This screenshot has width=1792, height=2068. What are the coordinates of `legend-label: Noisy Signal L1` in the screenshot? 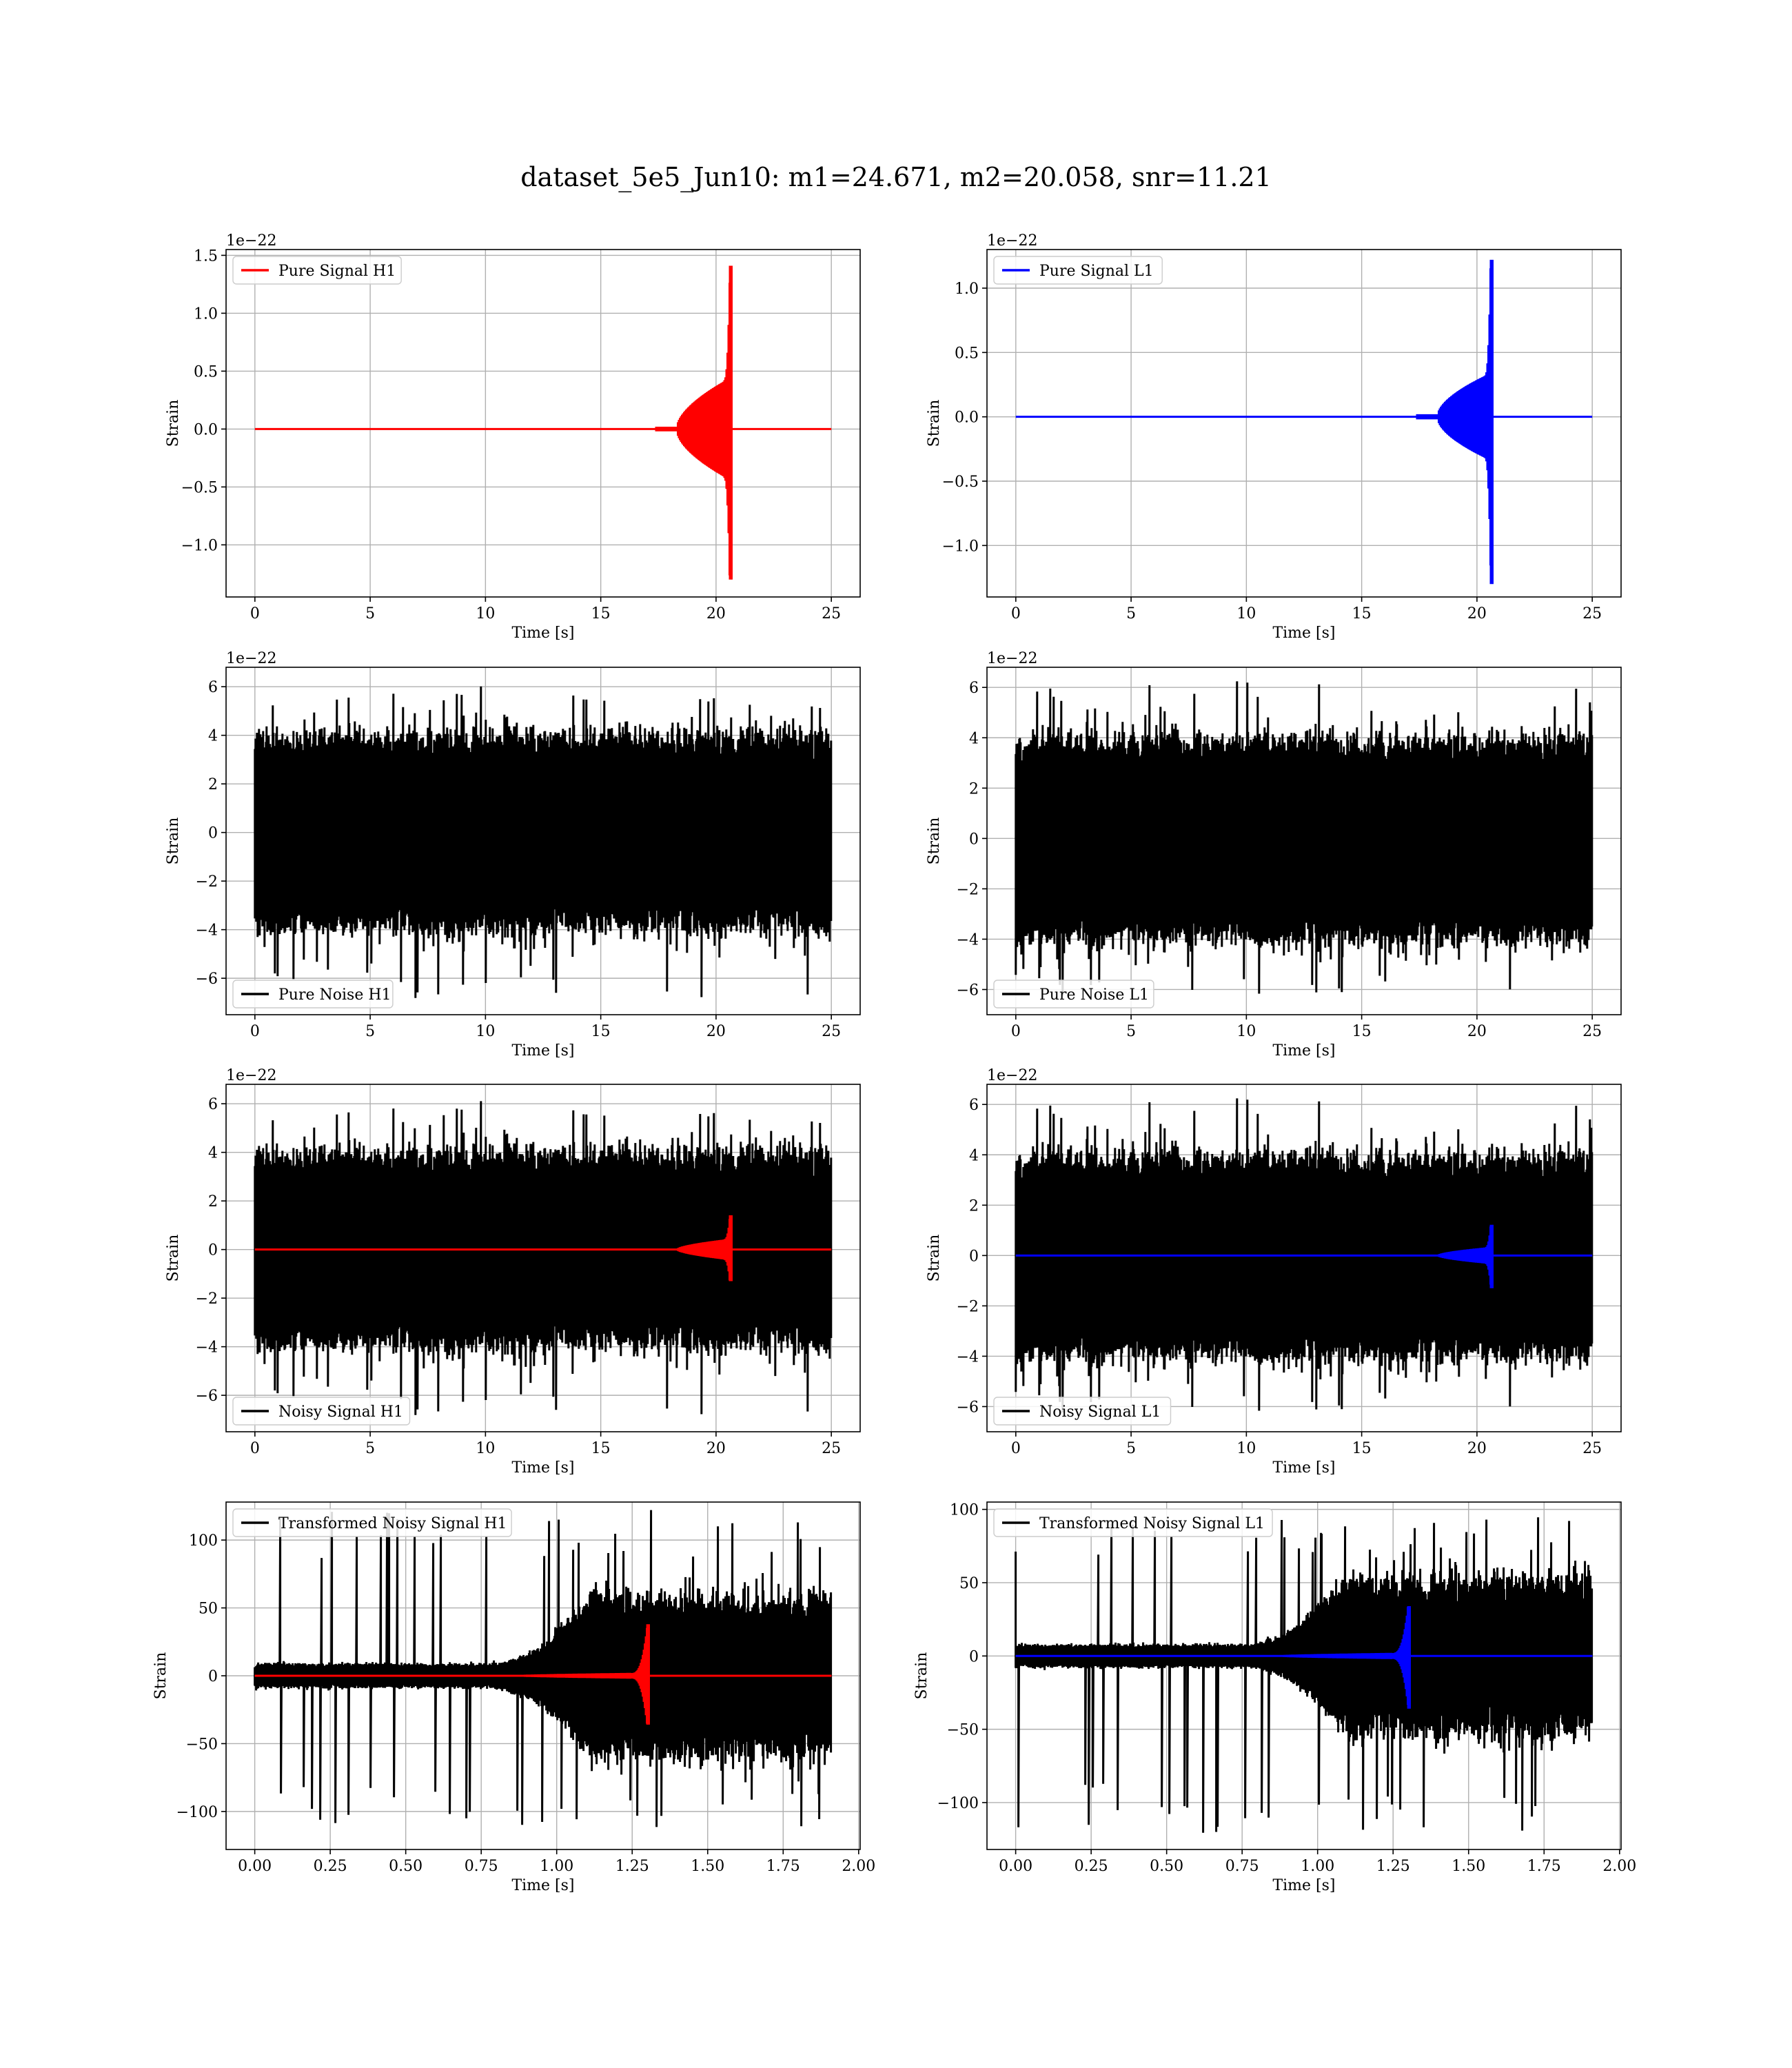 It's located at (1100, 1412).